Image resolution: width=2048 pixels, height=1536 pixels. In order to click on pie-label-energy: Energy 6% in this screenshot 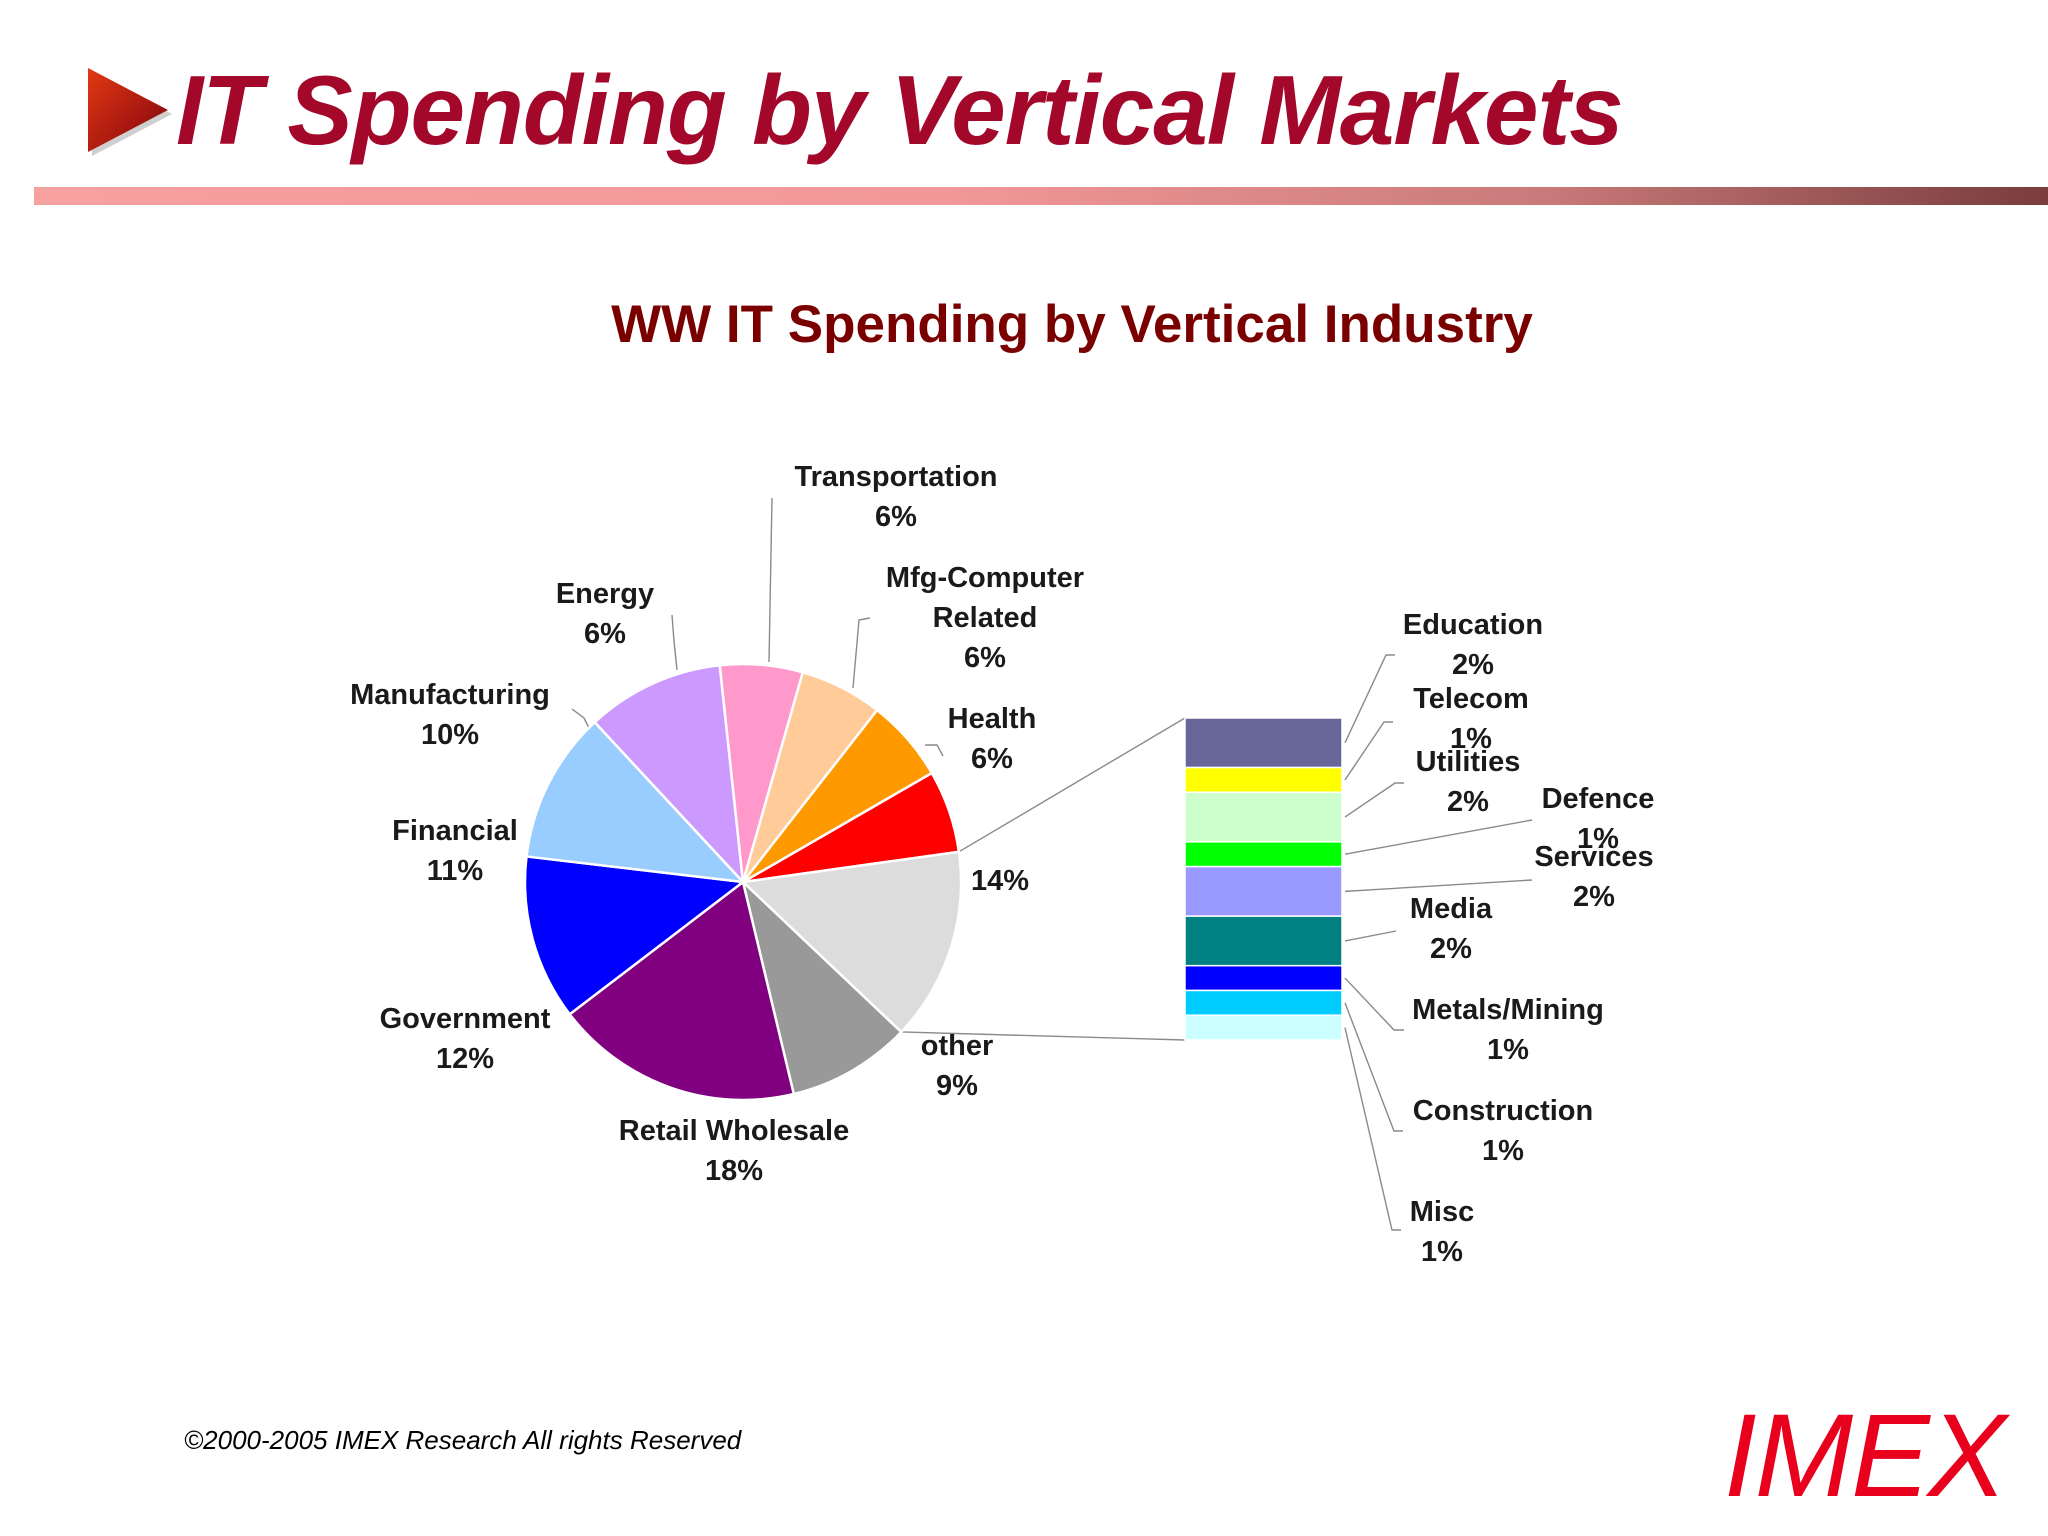, I will do `click(605, 614)`.